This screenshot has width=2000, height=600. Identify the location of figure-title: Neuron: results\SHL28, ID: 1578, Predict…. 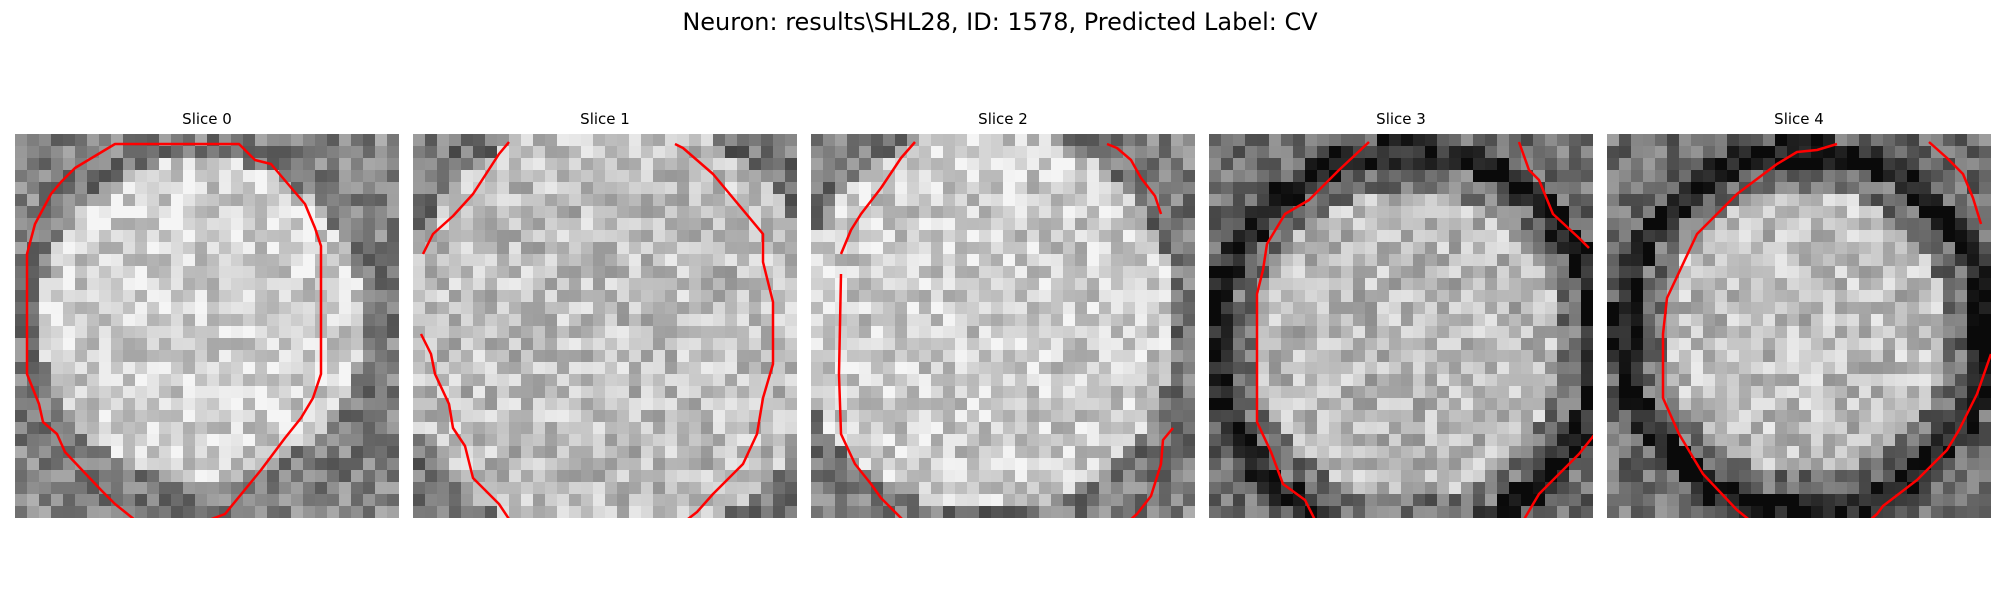
(1000, 22).